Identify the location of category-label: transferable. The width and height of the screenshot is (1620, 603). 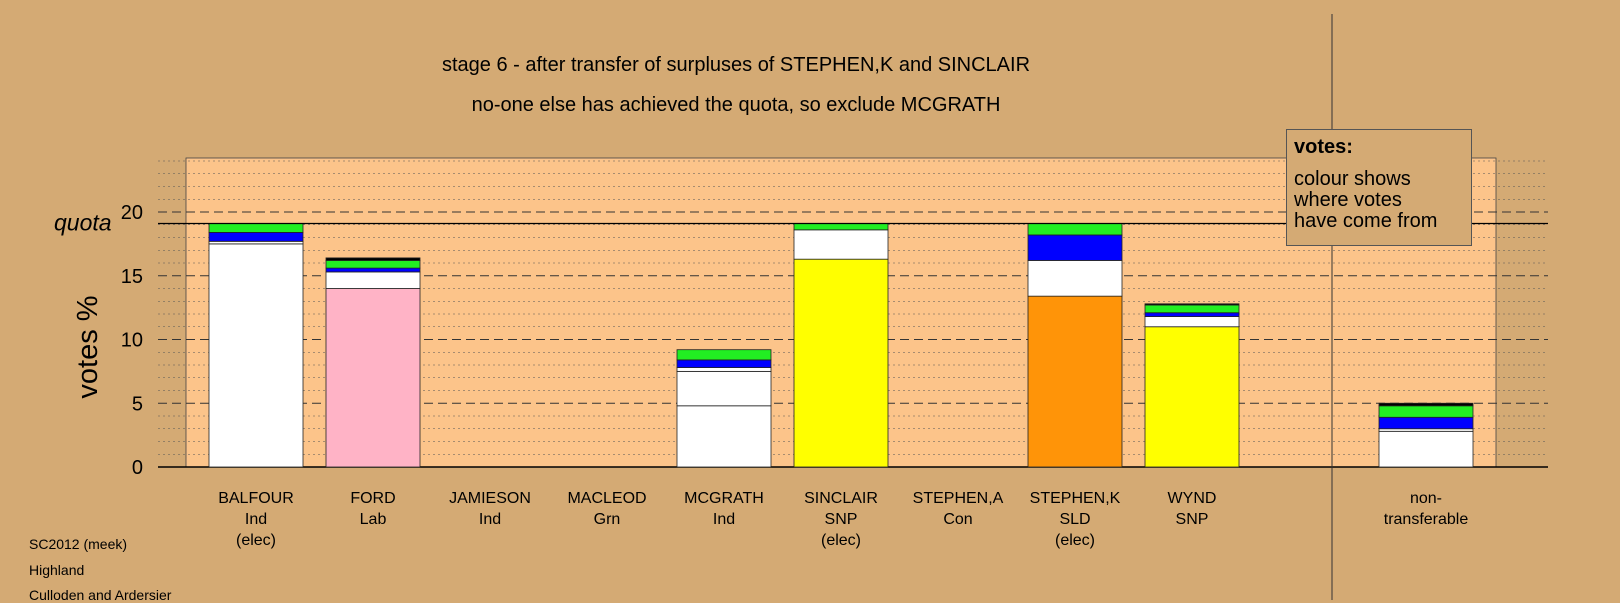
(1426, 519).